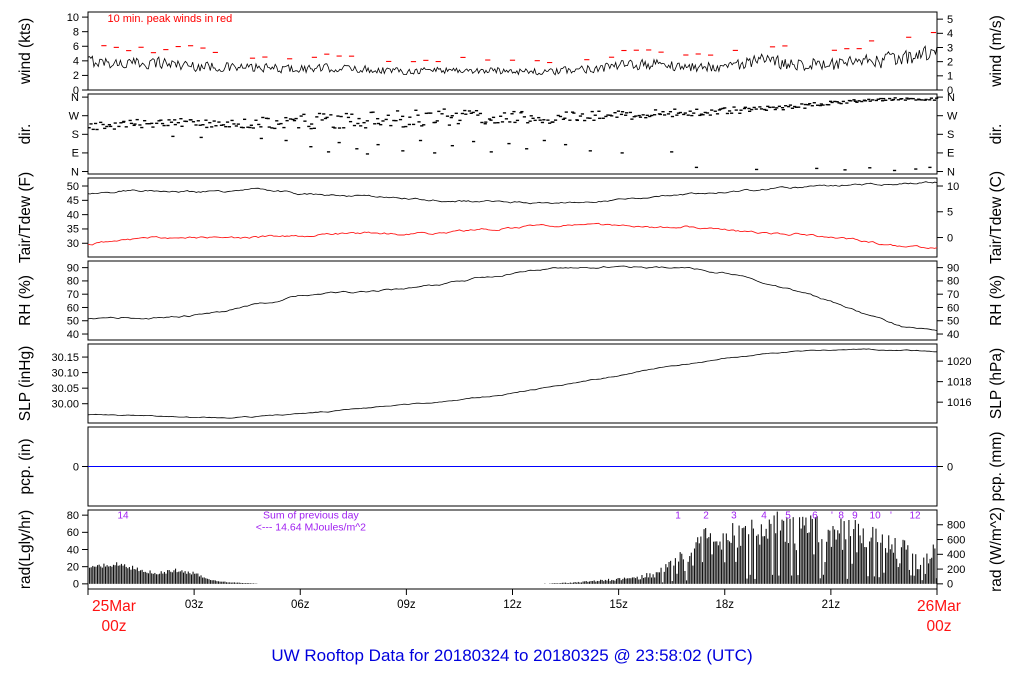  Describe the element at coordinates (950, 135) in the screenshot. I see `y-tick-label-right: S` at that location.